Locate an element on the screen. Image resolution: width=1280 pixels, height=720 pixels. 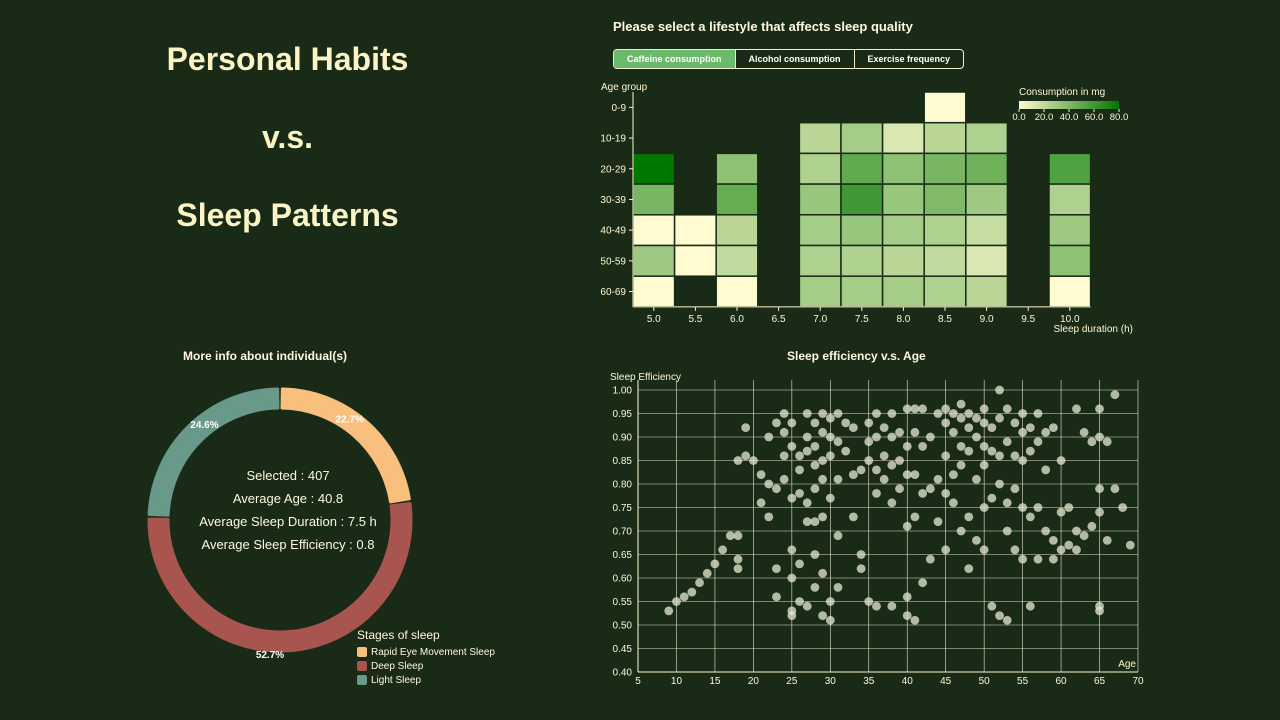
heatmap-x-tick-label: 8.5 is located at coordinates (945, 319).